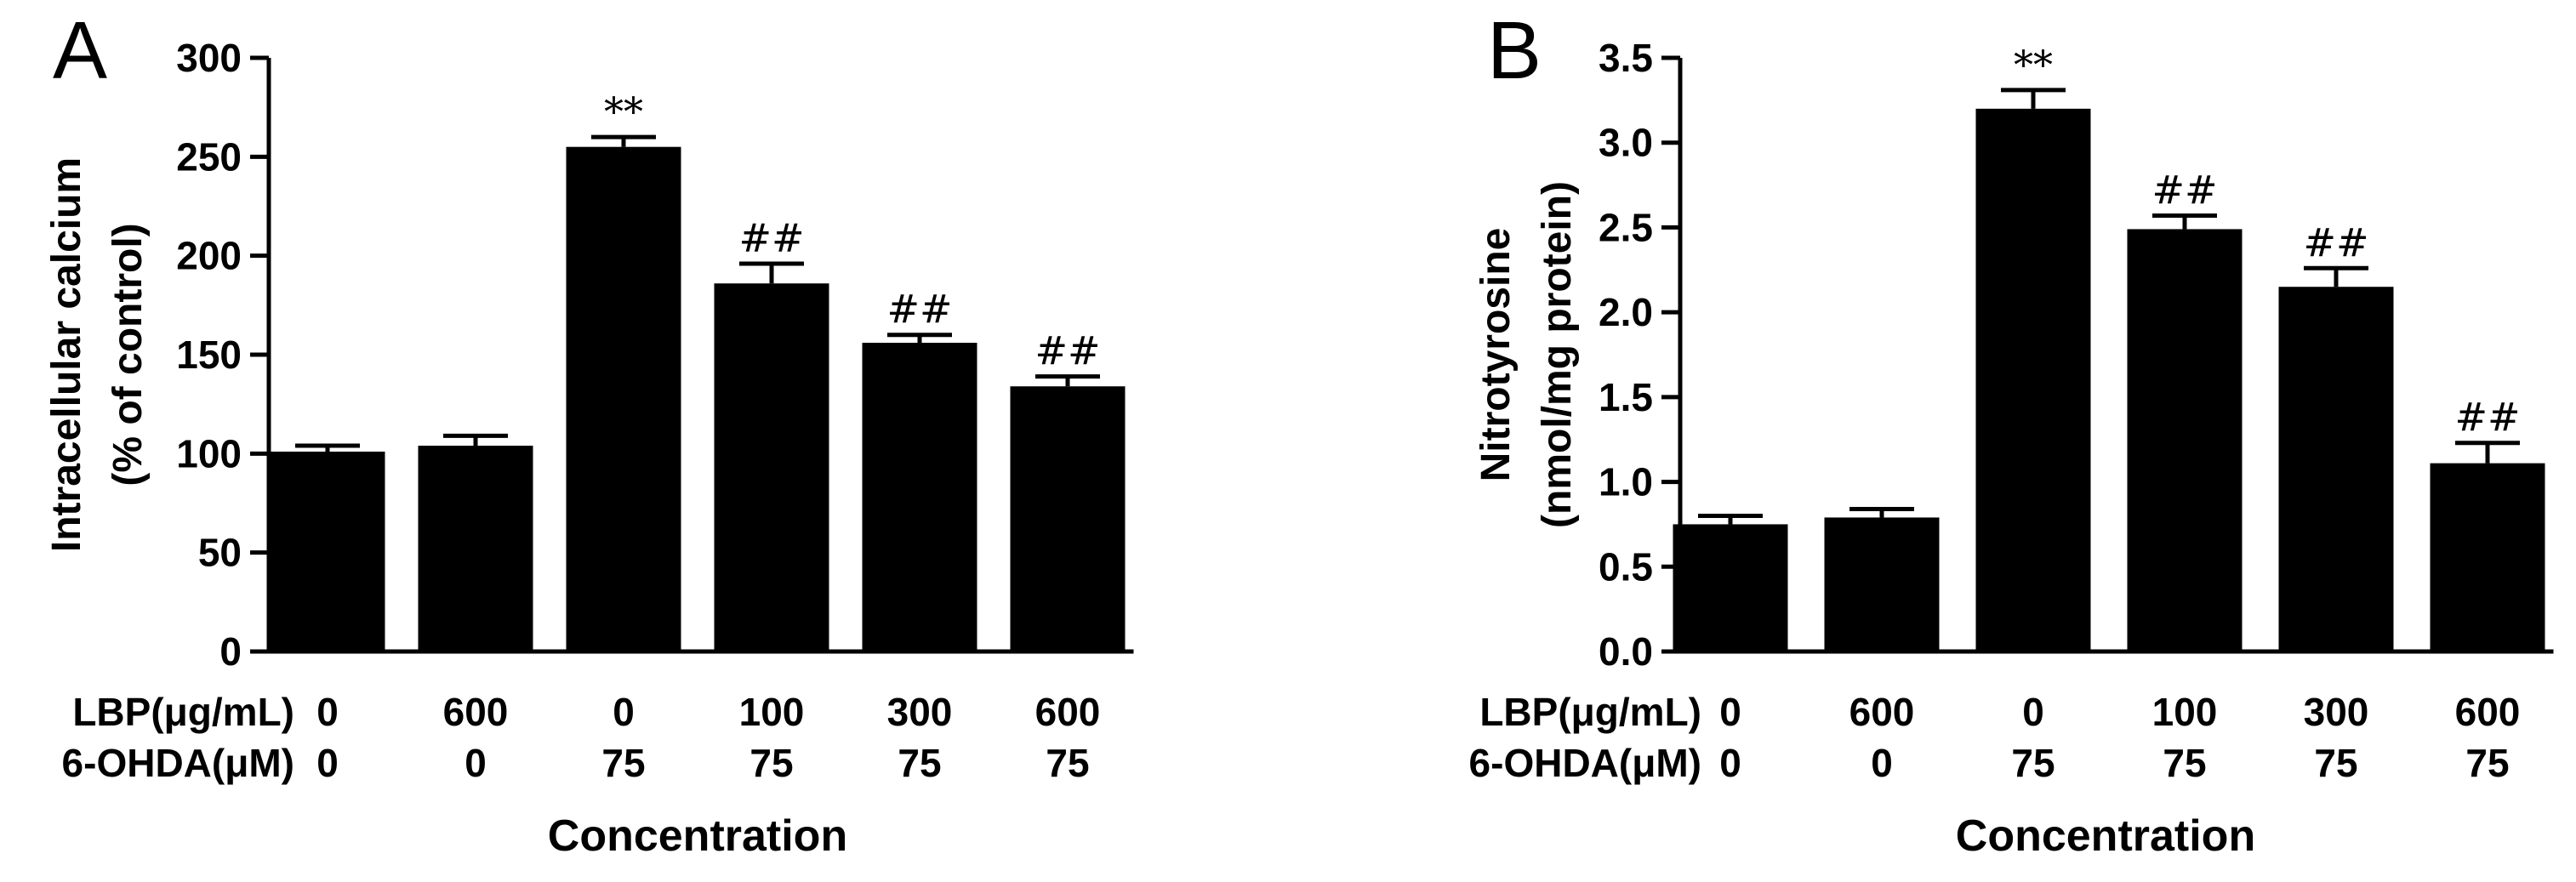  I want to click on y-tick-label: 2.5, so click(1626, 227).